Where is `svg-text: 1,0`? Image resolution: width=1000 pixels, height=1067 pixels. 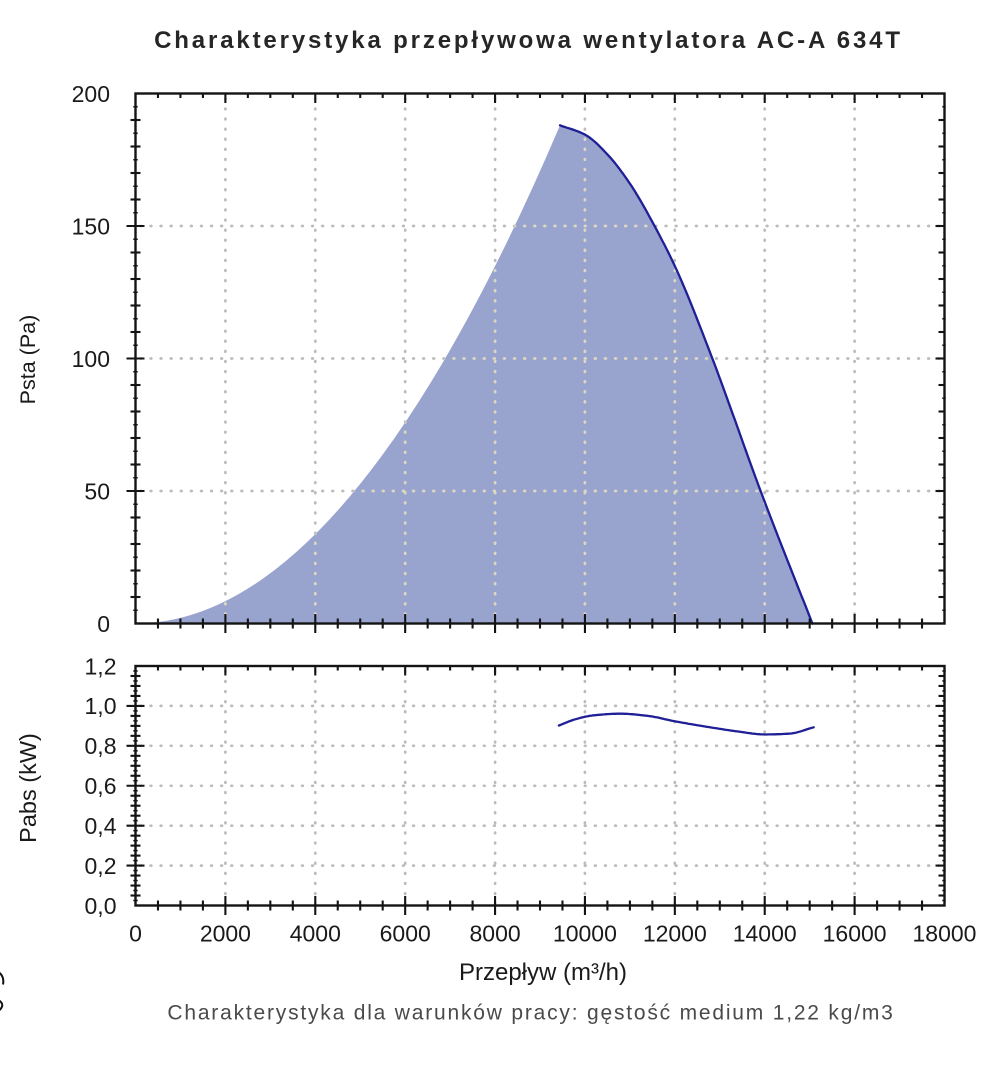
svg-text: 1,0 is located at coordinates (101, 706).